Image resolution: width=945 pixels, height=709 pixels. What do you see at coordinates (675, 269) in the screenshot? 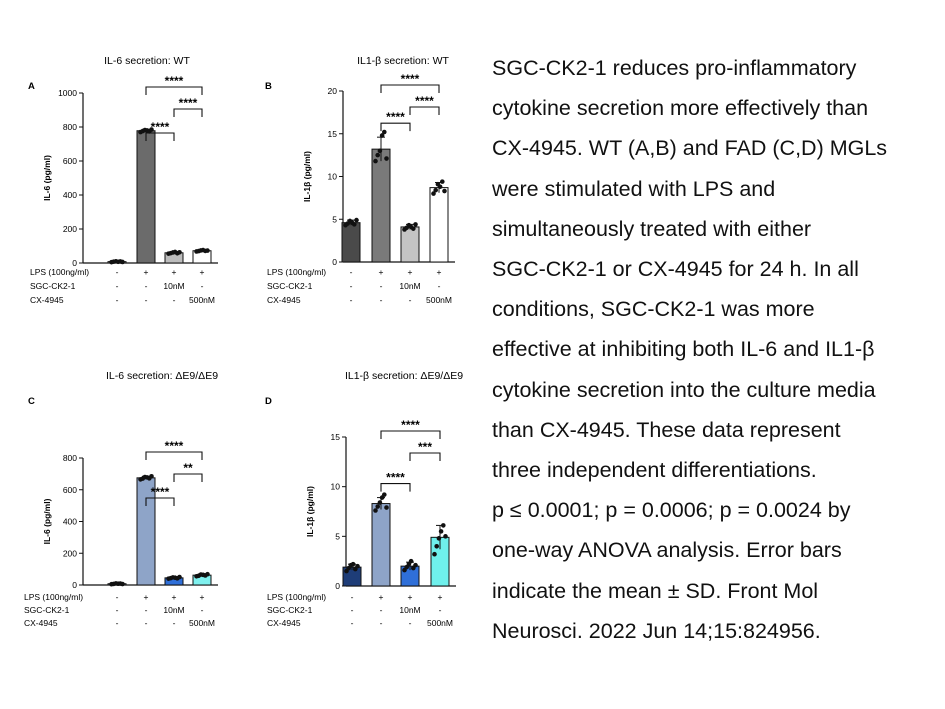
I see `caption-line: SGC-CK2-1 or CX-4945 for 24 h. In all` at bounding box center [675, 269].